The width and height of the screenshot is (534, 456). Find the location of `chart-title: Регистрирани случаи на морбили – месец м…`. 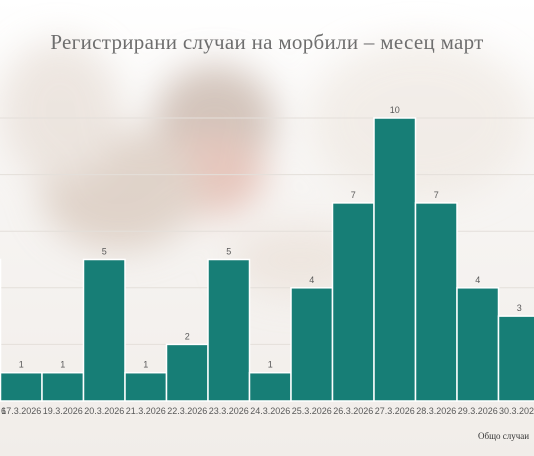

chart-title: Регистрирани случаи на морбили – месец м… is located at coordinates (267, 42).